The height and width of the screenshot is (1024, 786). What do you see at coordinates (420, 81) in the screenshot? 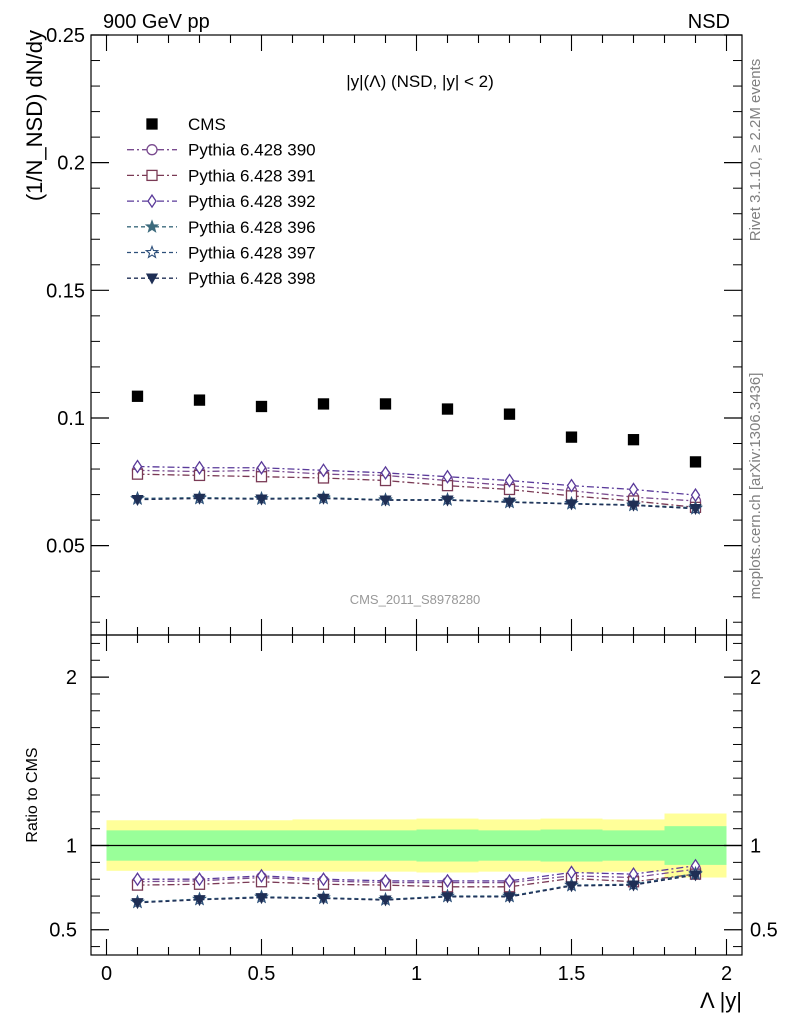
I see `main-title: |y|(Λ) (NSD, |y| < 2)` at bounding box center [420, 81].